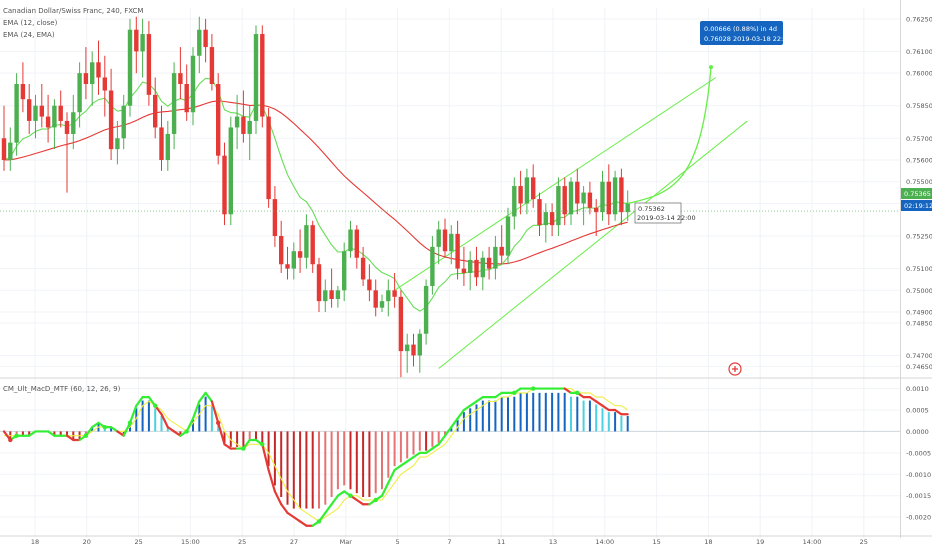 Image resolution: width=932 pixels, height=550 pixels. Describe the element at coordinates (316, 450) in the screenshot. I see `macd-histogram` at that location.